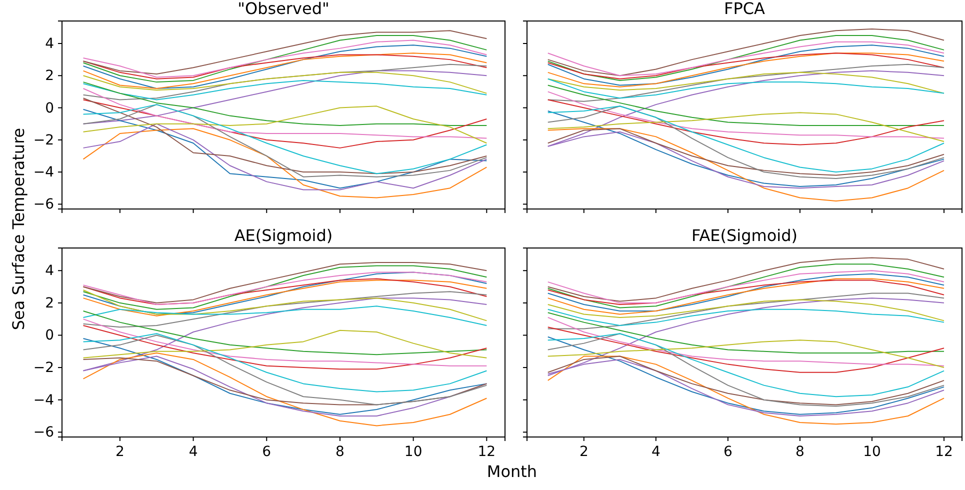 This screenshot has height=490, width=965. Describe the element at coordinates (744, 235) in the screenshot. I see `chart-title: FAE(Sigmoid)` at that location.